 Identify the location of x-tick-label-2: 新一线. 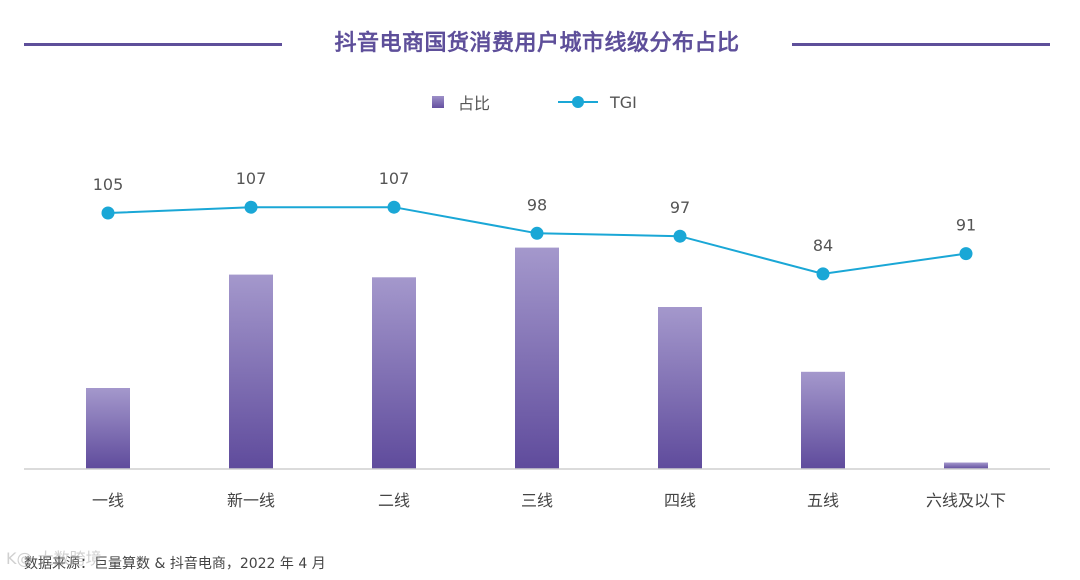
(251, 500).